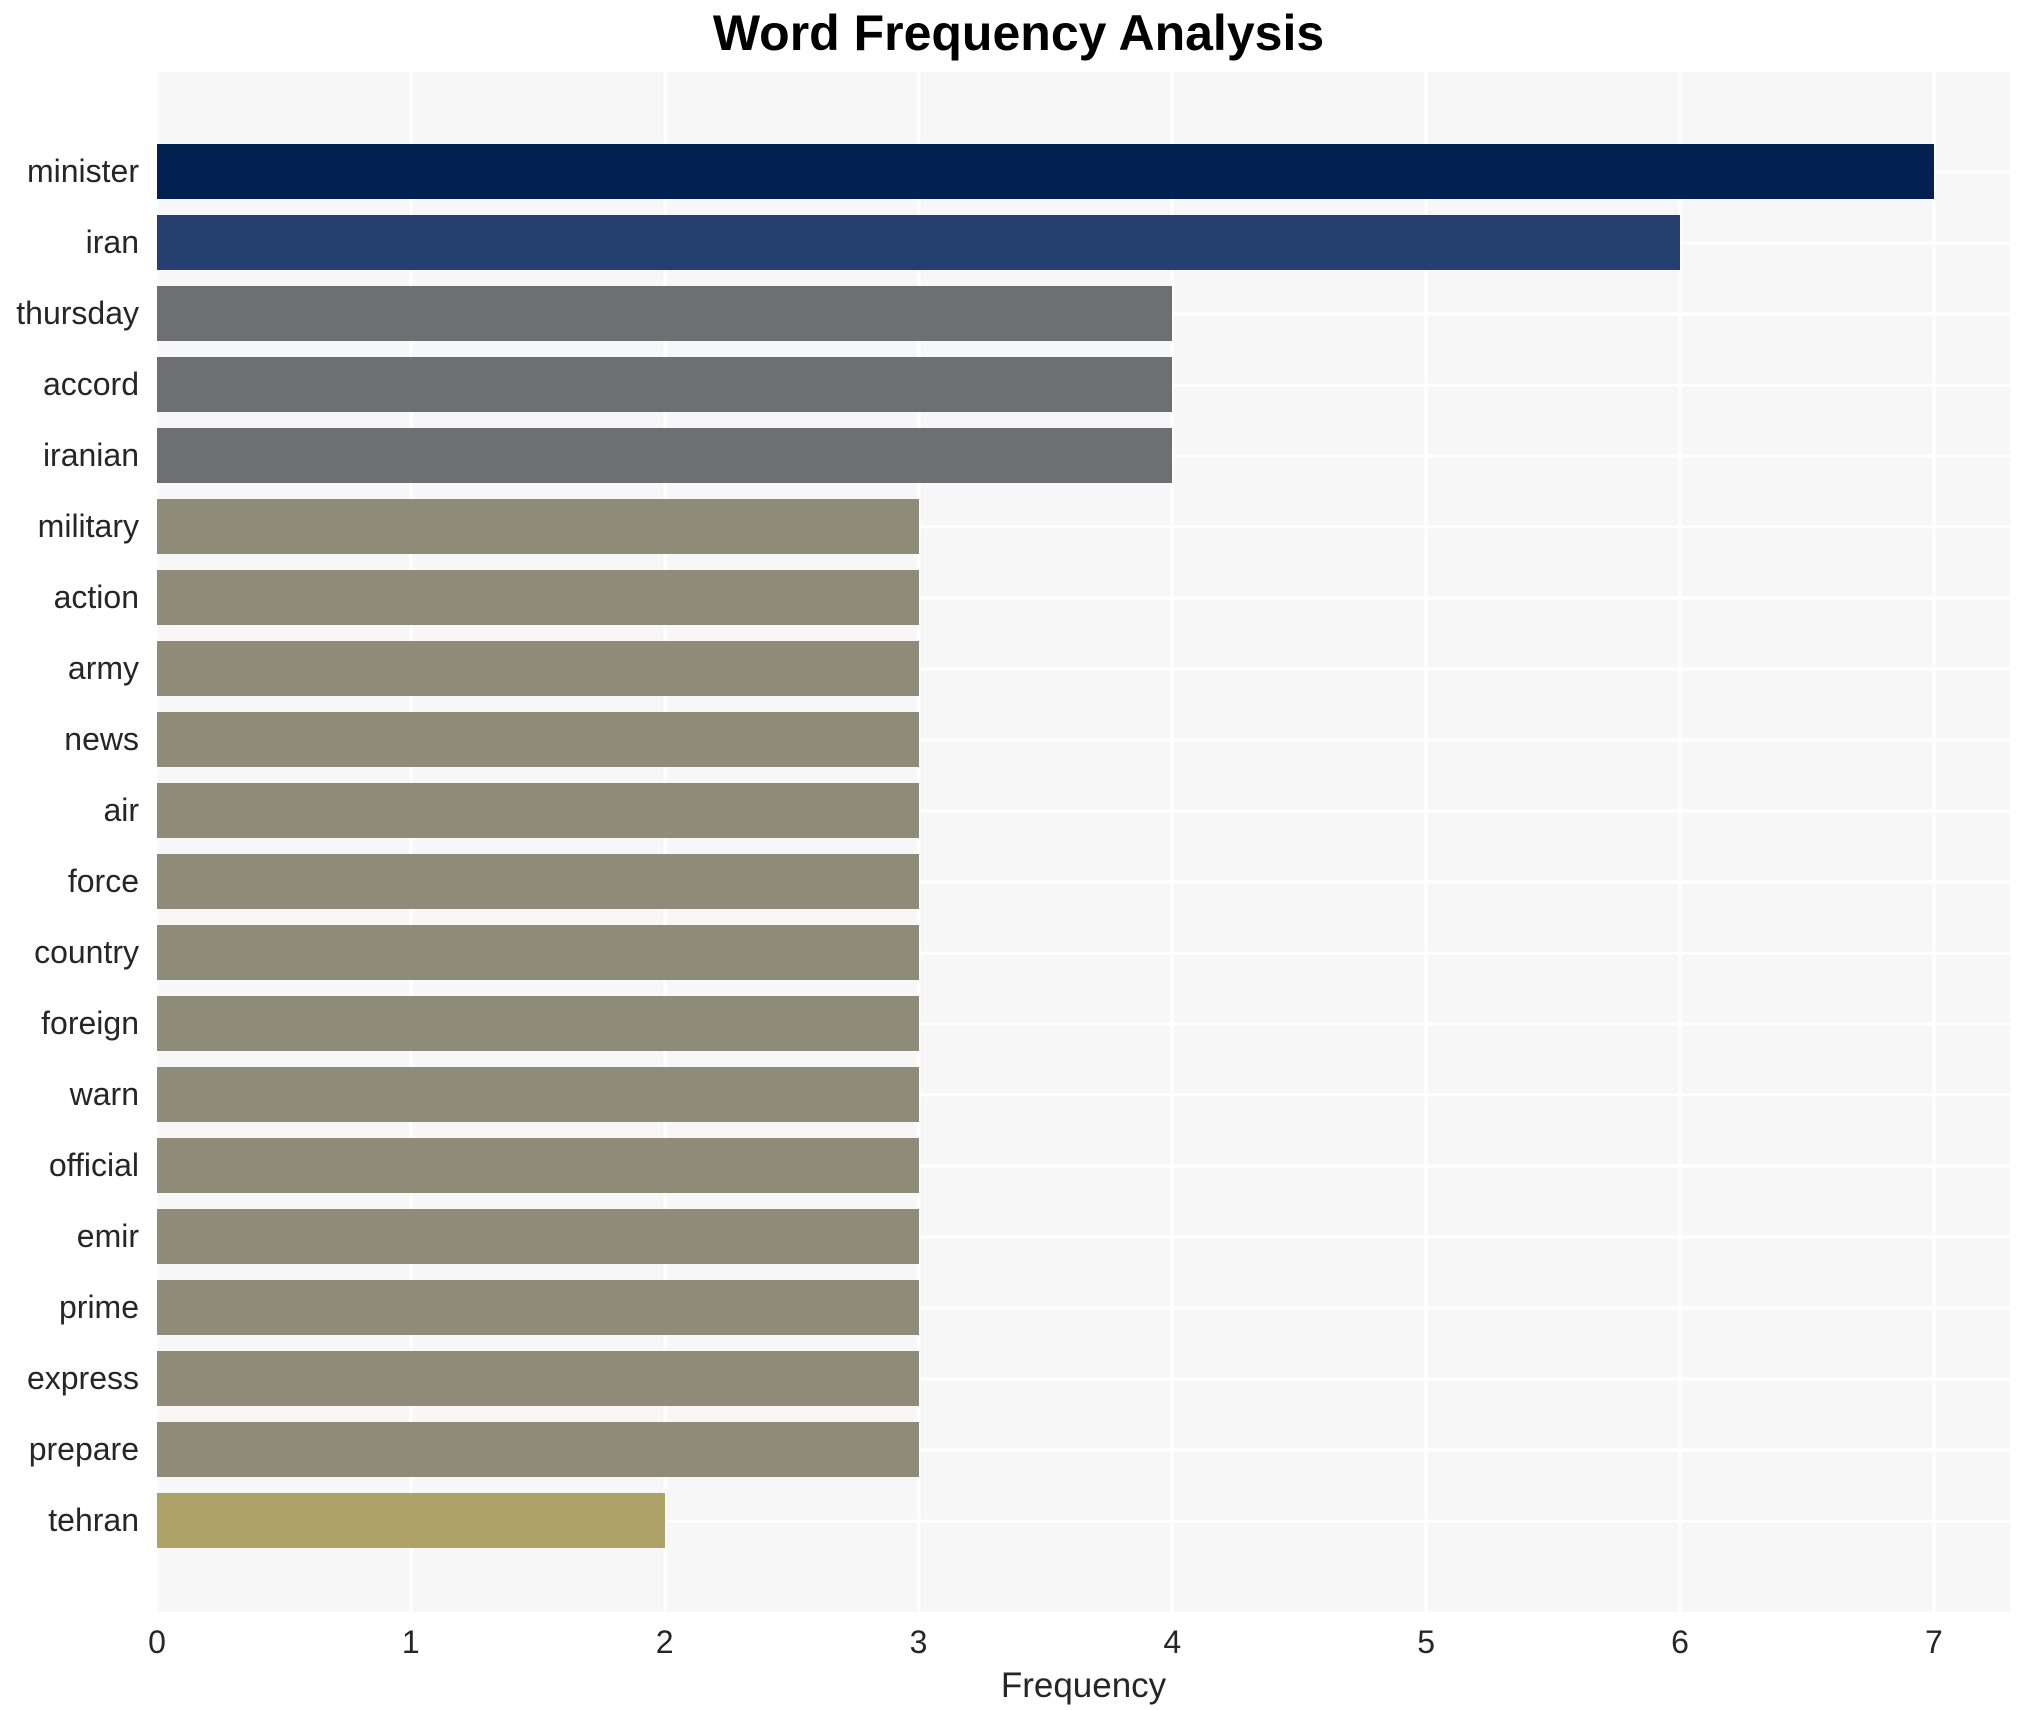 This screenshot has height=1710, width=2037. I want to click on bar-country, so click(538, 952).